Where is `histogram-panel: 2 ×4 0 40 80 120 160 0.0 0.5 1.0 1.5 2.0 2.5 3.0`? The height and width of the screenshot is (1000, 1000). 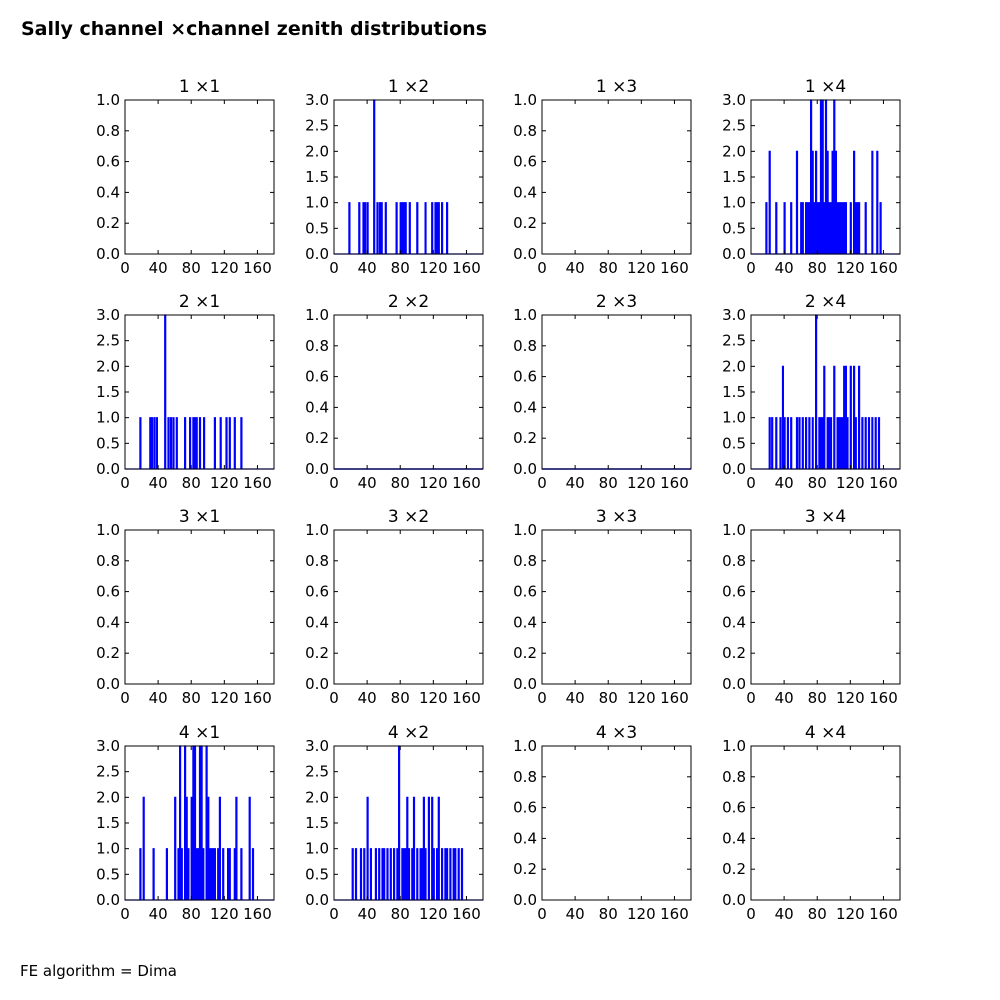
histogram-panel: 2 ×4 0 40 80 120 160 0.0 0.5 1.0 1.5 2.0 2.5 3.0 is located at coordinates (811, 392).